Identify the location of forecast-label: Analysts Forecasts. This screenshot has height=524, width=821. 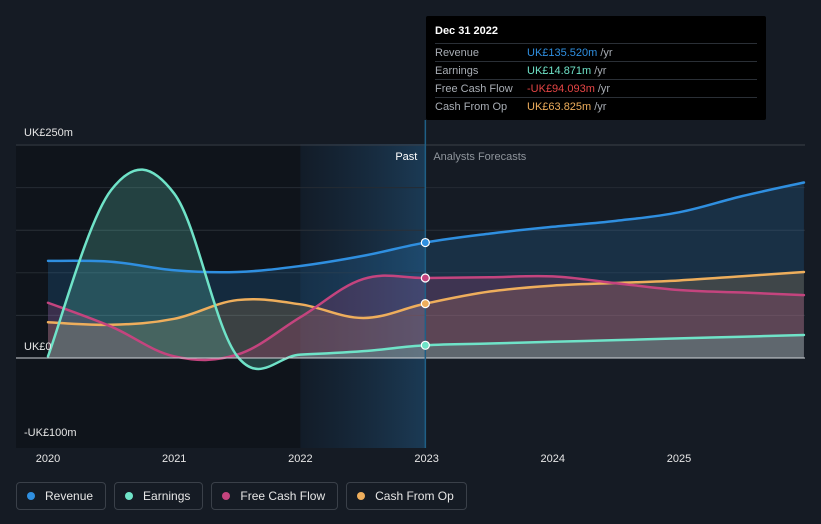
(479, 157).